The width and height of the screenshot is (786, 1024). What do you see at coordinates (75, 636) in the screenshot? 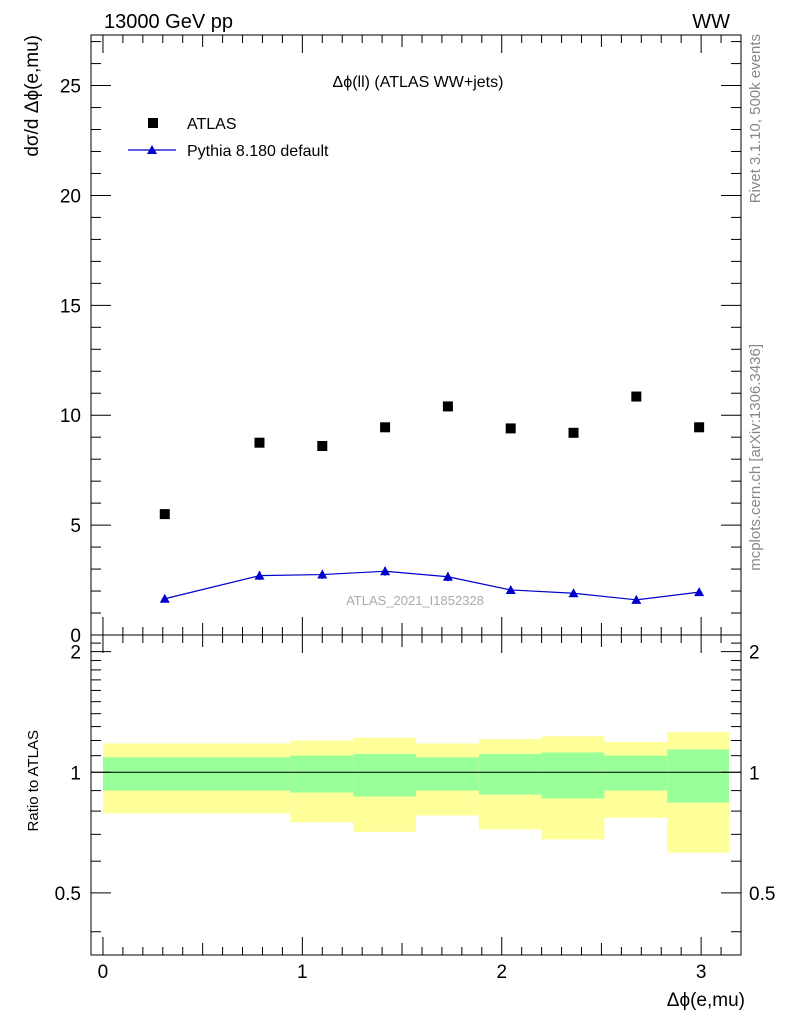
I see `main-y-tick-label: 0` at bounding box center [75, 636].